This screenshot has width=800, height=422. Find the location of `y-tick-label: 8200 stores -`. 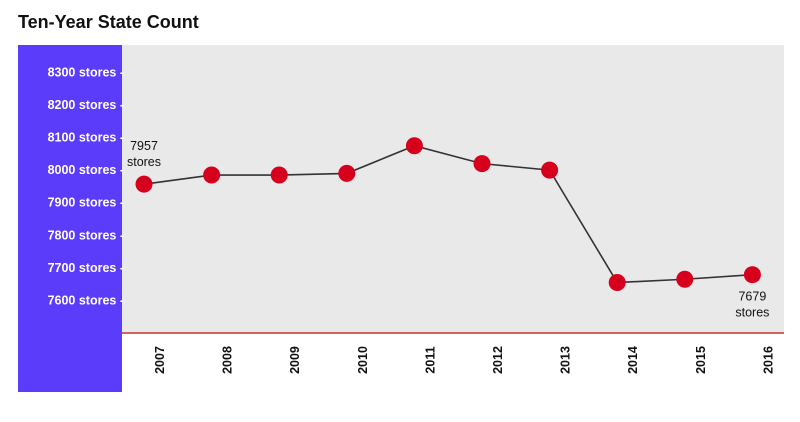

y-tick-label: 8200 stores - is located at coordinates (86, 105).